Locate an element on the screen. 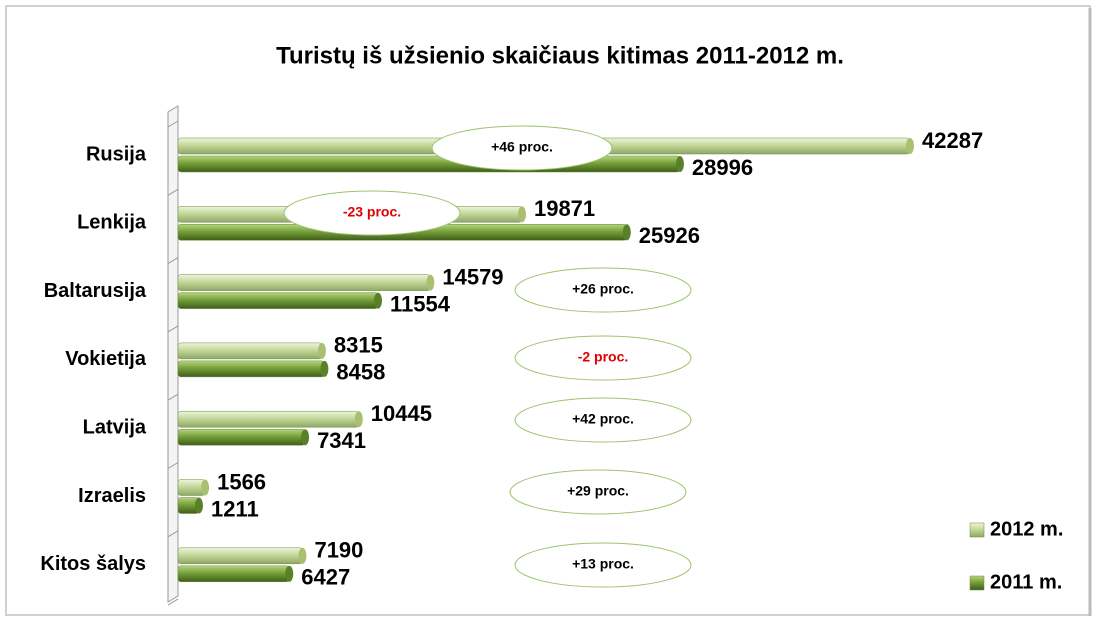 This screenshot has width=1099, height=623. value-label: 8458 is located at coordinates (360, 372).